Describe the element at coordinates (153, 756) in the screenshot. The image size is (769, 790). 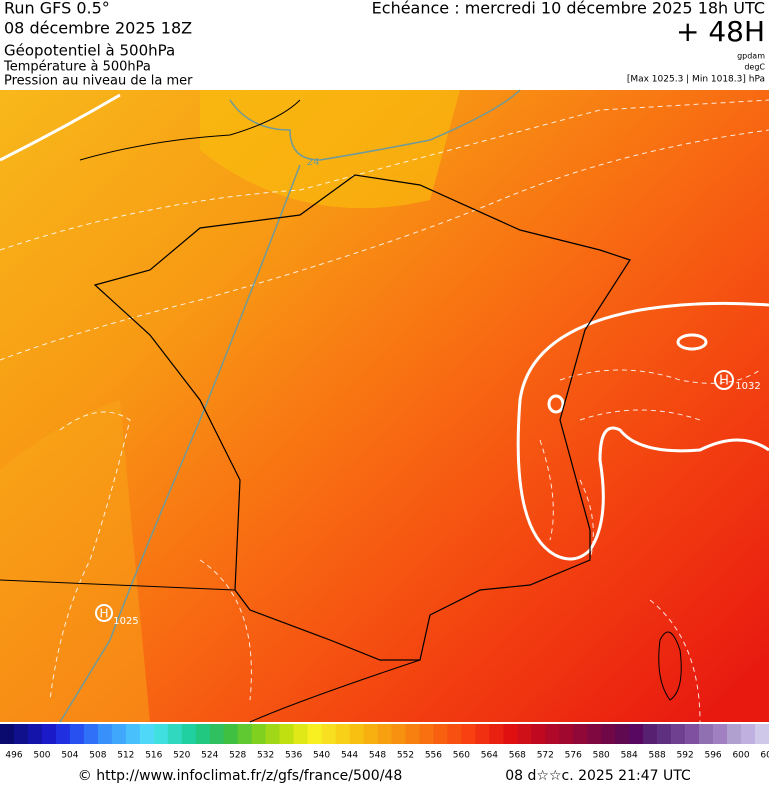
I see `colorbar-label: 516` at that location.